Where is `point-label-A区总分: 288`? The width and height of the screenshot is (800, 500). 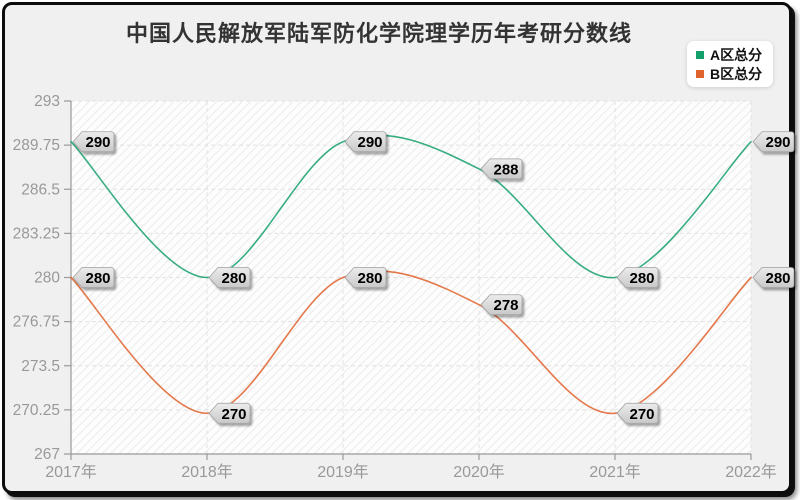 point-label-A区总分: 288 is located at coordinates (501, 169).